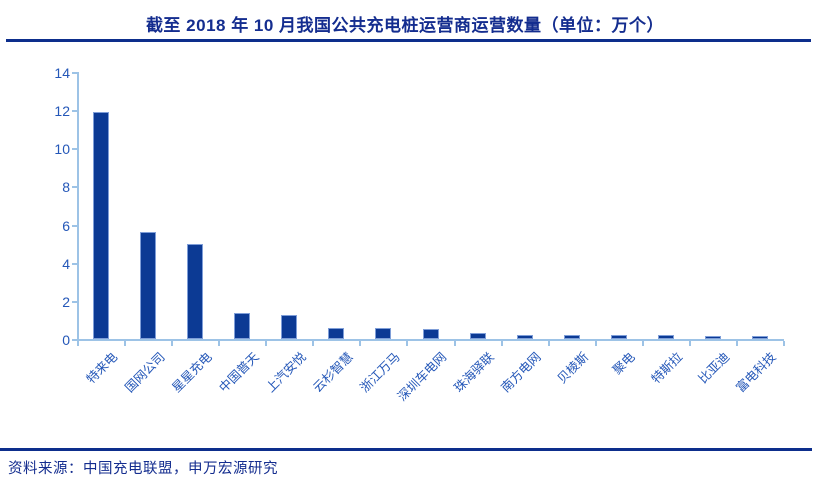  I want to click on title-divider-rule, so click(408, 40).